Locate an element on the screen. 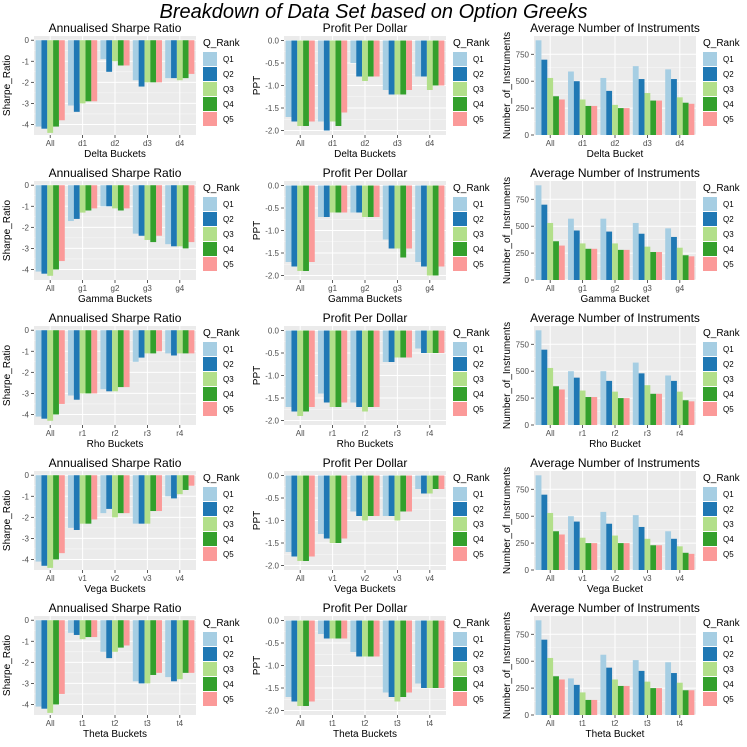 This screenshot has width=747, height=747. bar-q3-g1 is located at coordinates (582, 261).